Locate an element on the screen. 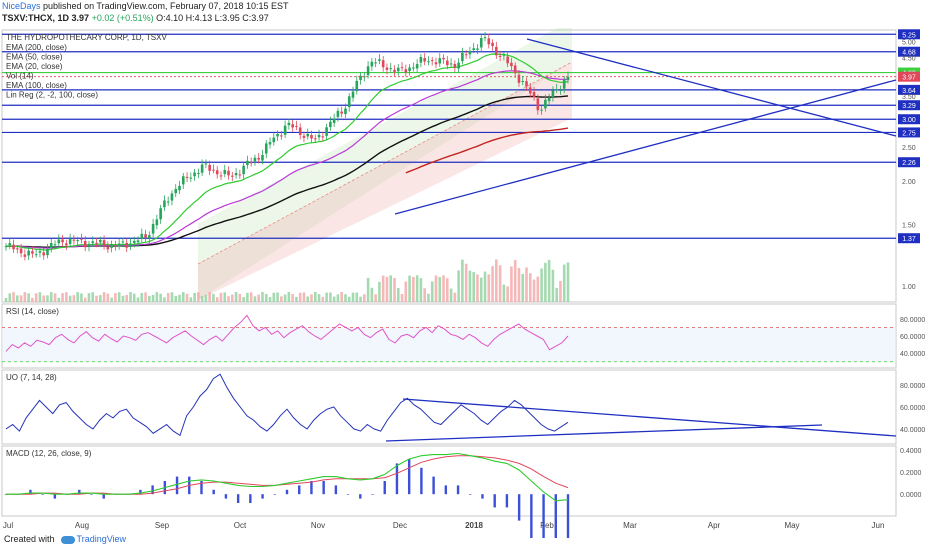 This screenshot has height=550, width=932. x-tick-label: Jun is located at coordinates (878, 525).